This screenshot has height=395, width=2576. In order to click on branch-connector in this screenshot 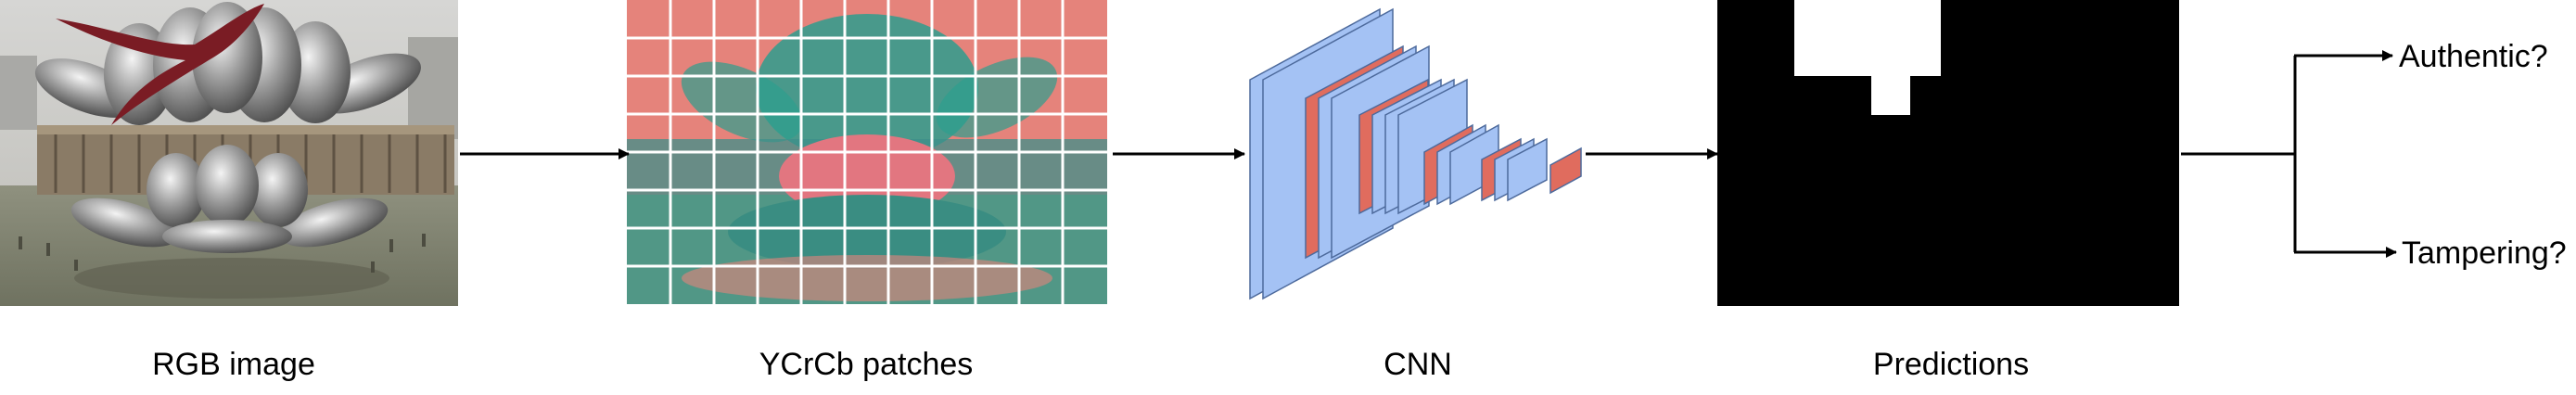, I will do `click(2239, 154)`.